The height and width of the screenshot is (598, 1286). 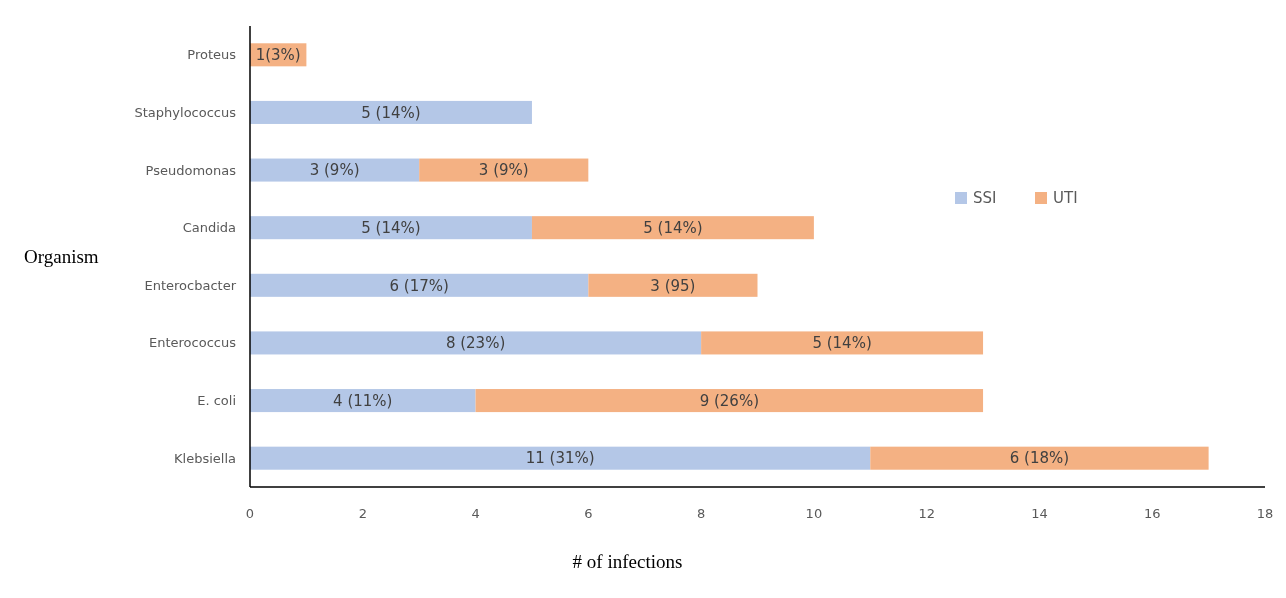 I want to click on x-tick-label: 12, so click(x=926, y=513).